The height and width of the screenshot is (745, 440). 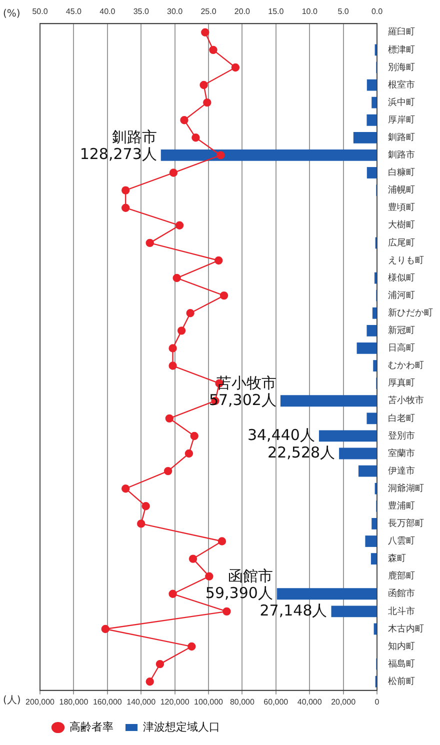 I want to click on legend-label: 津波想定域人口, so click(x=181, y=727).